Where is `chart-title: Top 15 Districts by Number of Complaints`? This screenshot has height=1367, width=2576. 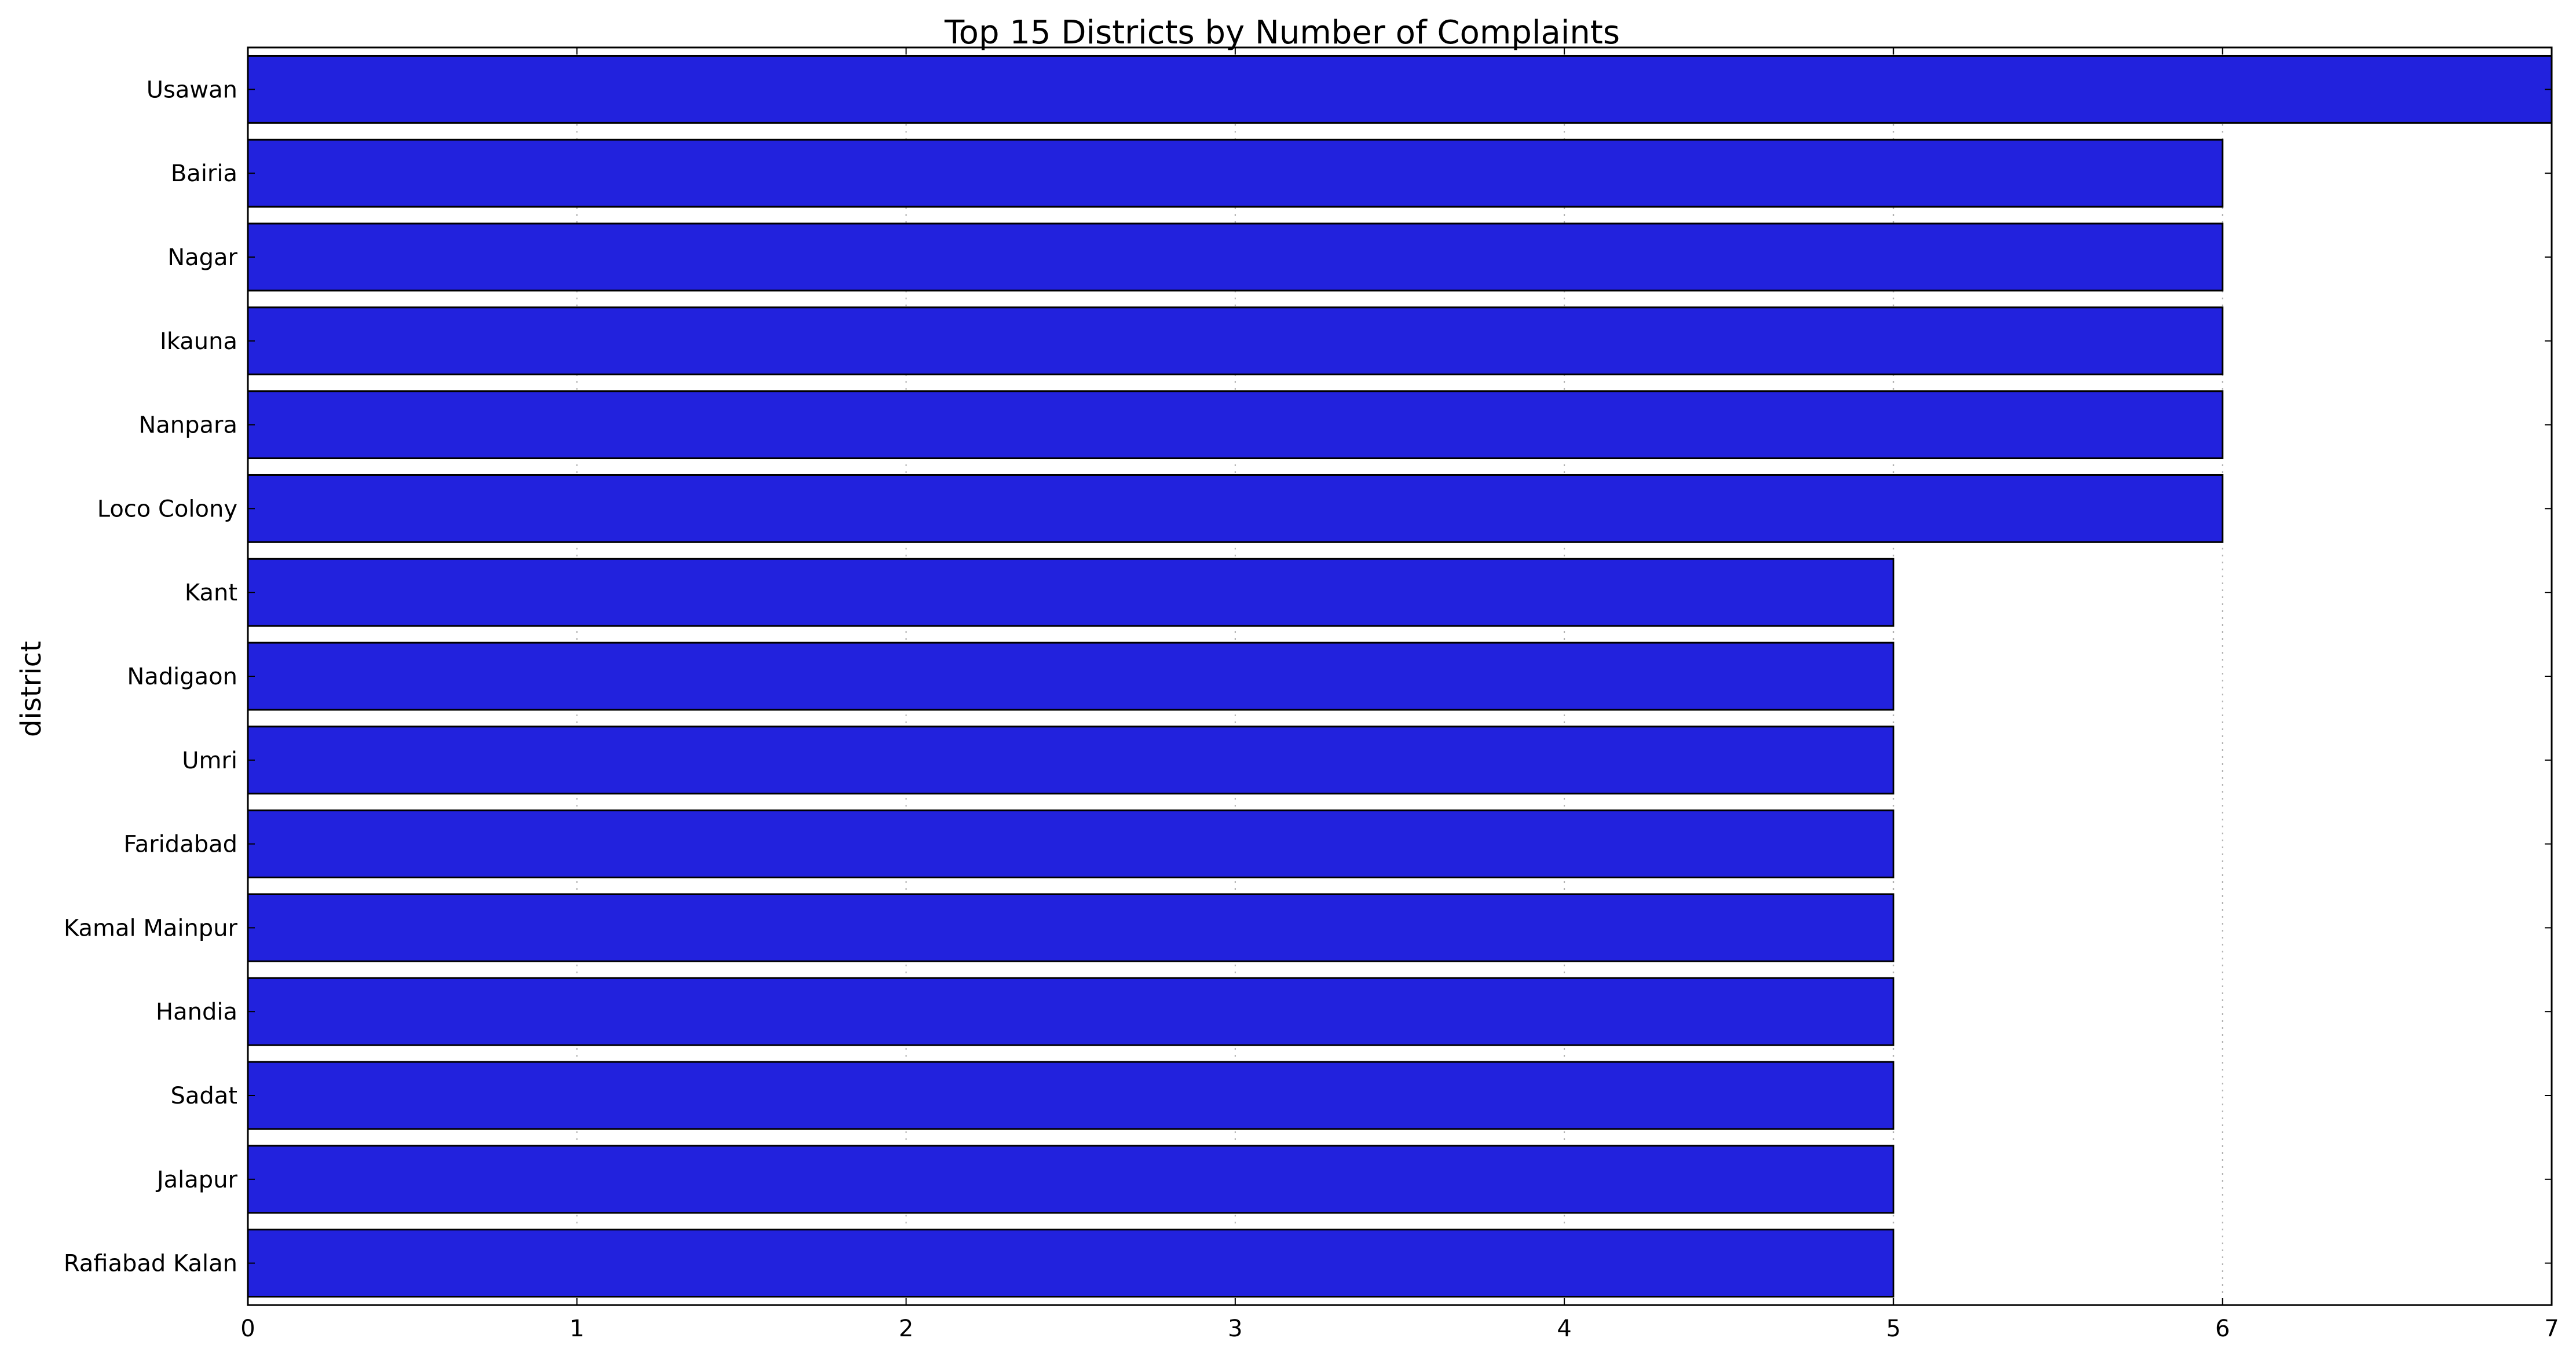 chart-title: Top 15 Districts by Number of Complaints is located at coordinates (1282, 33).